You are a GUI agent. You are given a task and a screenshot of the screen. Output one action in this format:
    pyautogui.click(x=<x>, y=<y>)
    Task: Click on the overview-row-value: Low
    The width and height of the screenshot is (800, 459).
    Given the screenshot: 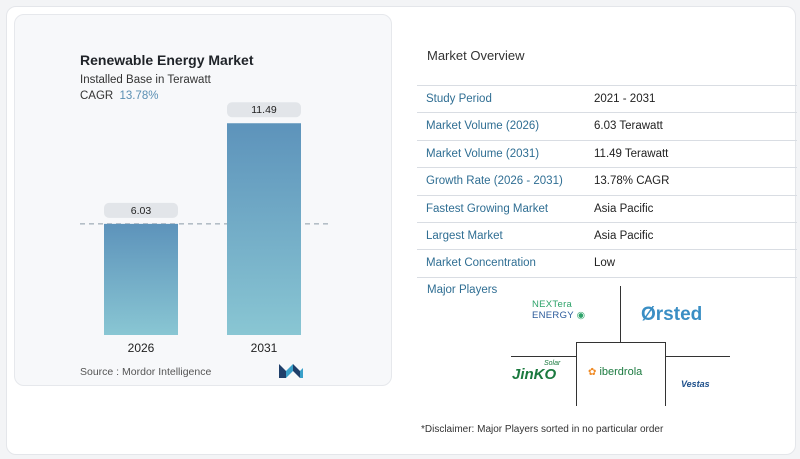 What is the action you would take?
    pyautogui.click(x=605, y=263)
    